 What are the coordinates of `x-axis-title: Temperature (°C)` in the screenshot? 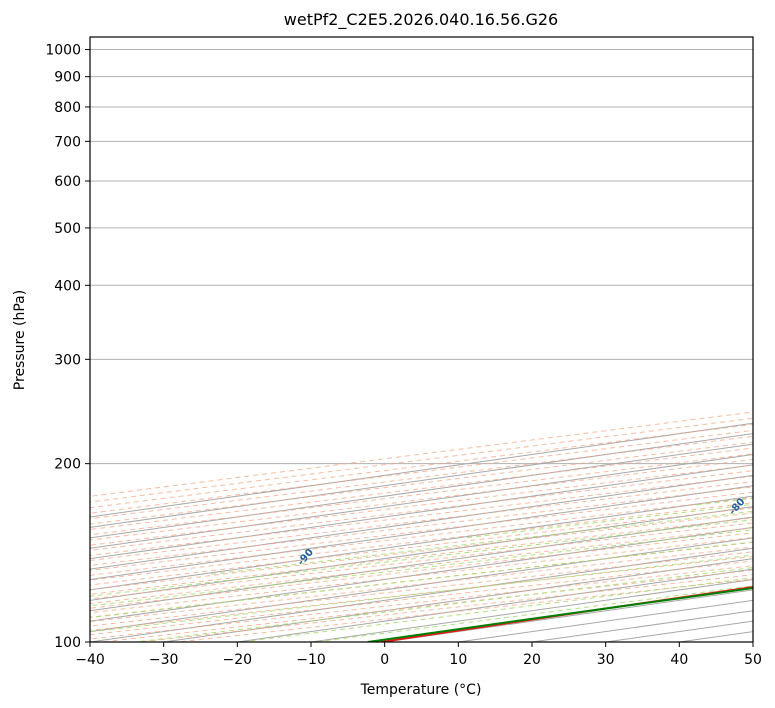 It's located at (421, 690).